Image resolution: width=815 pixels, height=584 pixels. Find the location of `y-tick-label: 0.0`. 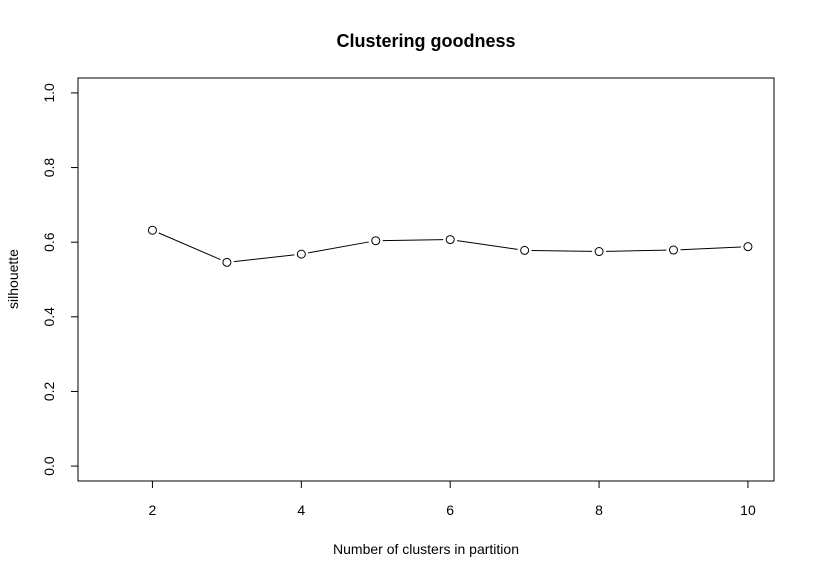

y-tick-label: 0.0 is located at coordinates (49, 466).